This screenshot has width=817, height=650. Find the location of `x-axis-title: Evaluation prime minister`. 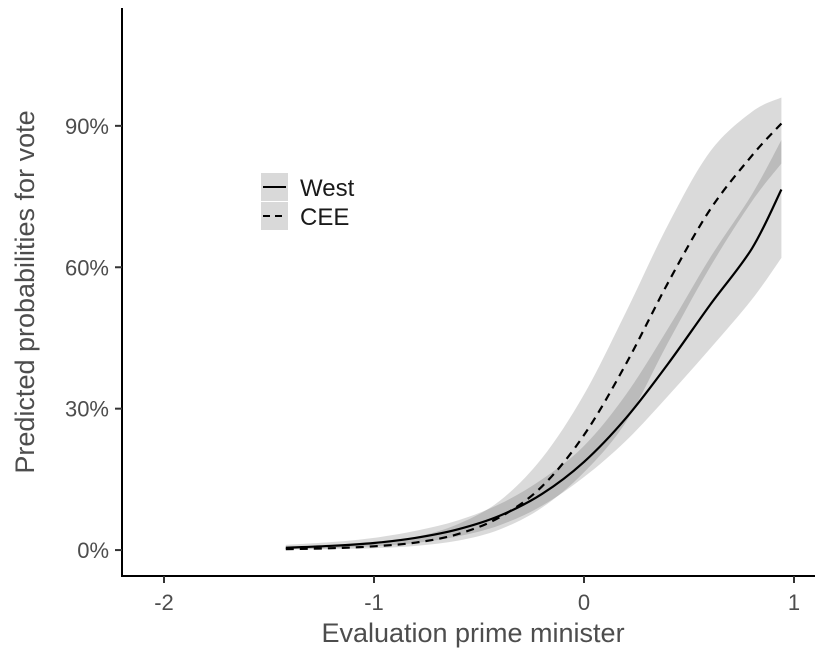

x-axis-title: Evaluation prime minister is located at coordinates (472, 633).